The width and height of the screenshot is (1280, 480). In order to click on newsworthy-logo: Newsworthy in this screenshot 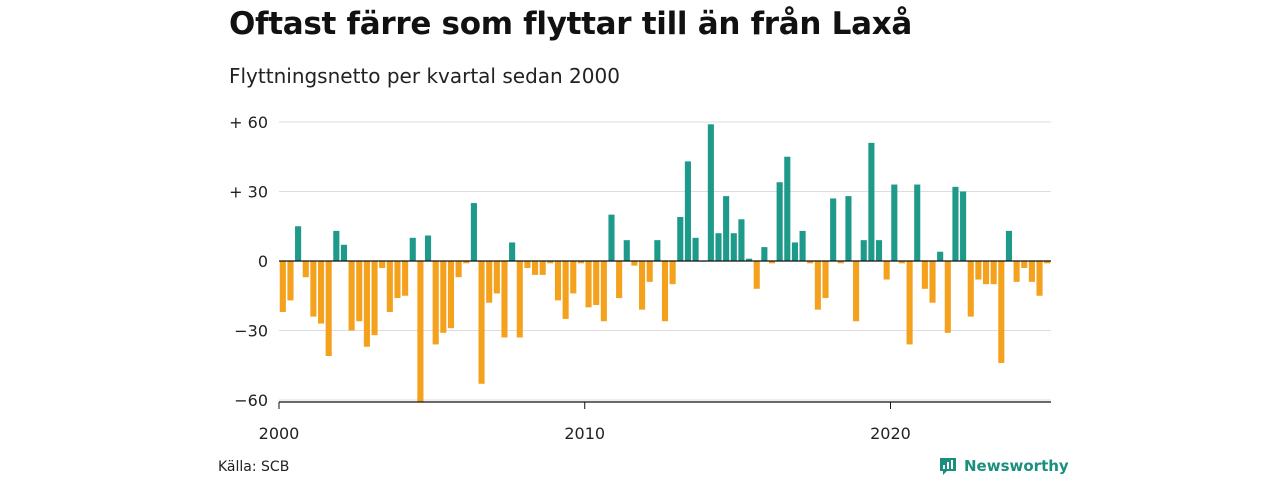, I will do `click(1003, 466)`.